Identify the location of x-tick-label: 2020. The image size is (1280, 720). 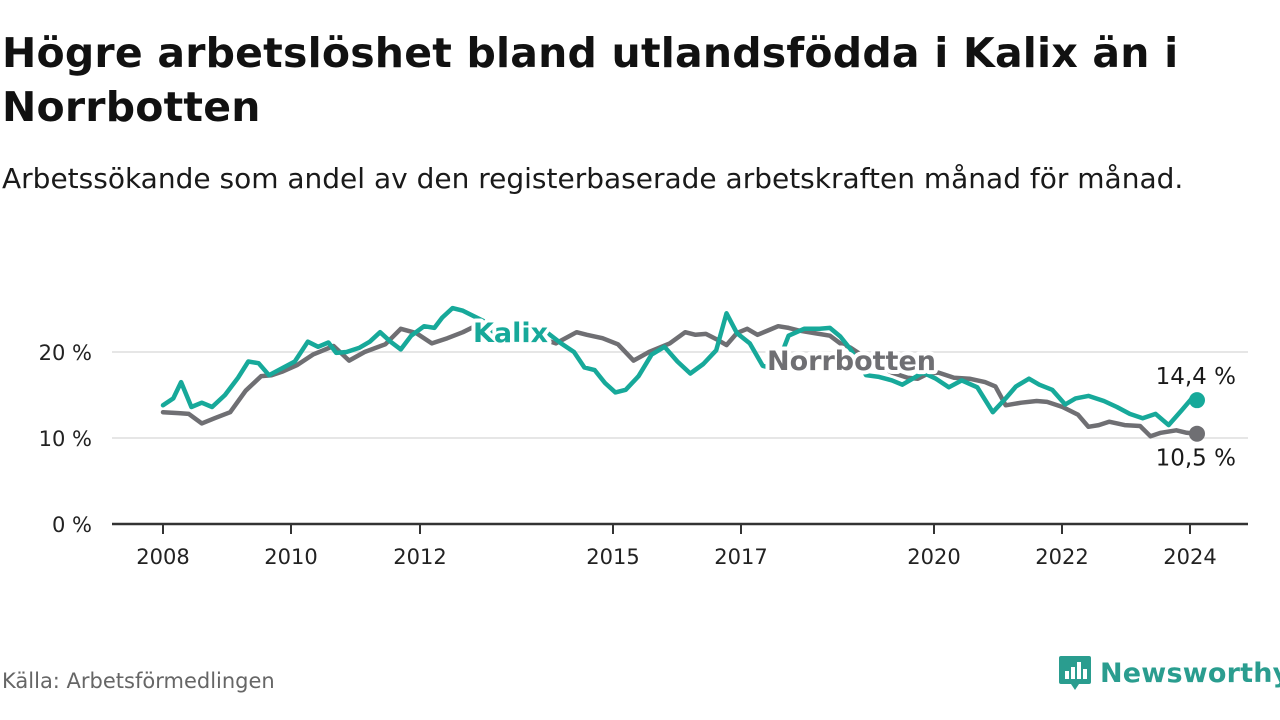
(933, 557).